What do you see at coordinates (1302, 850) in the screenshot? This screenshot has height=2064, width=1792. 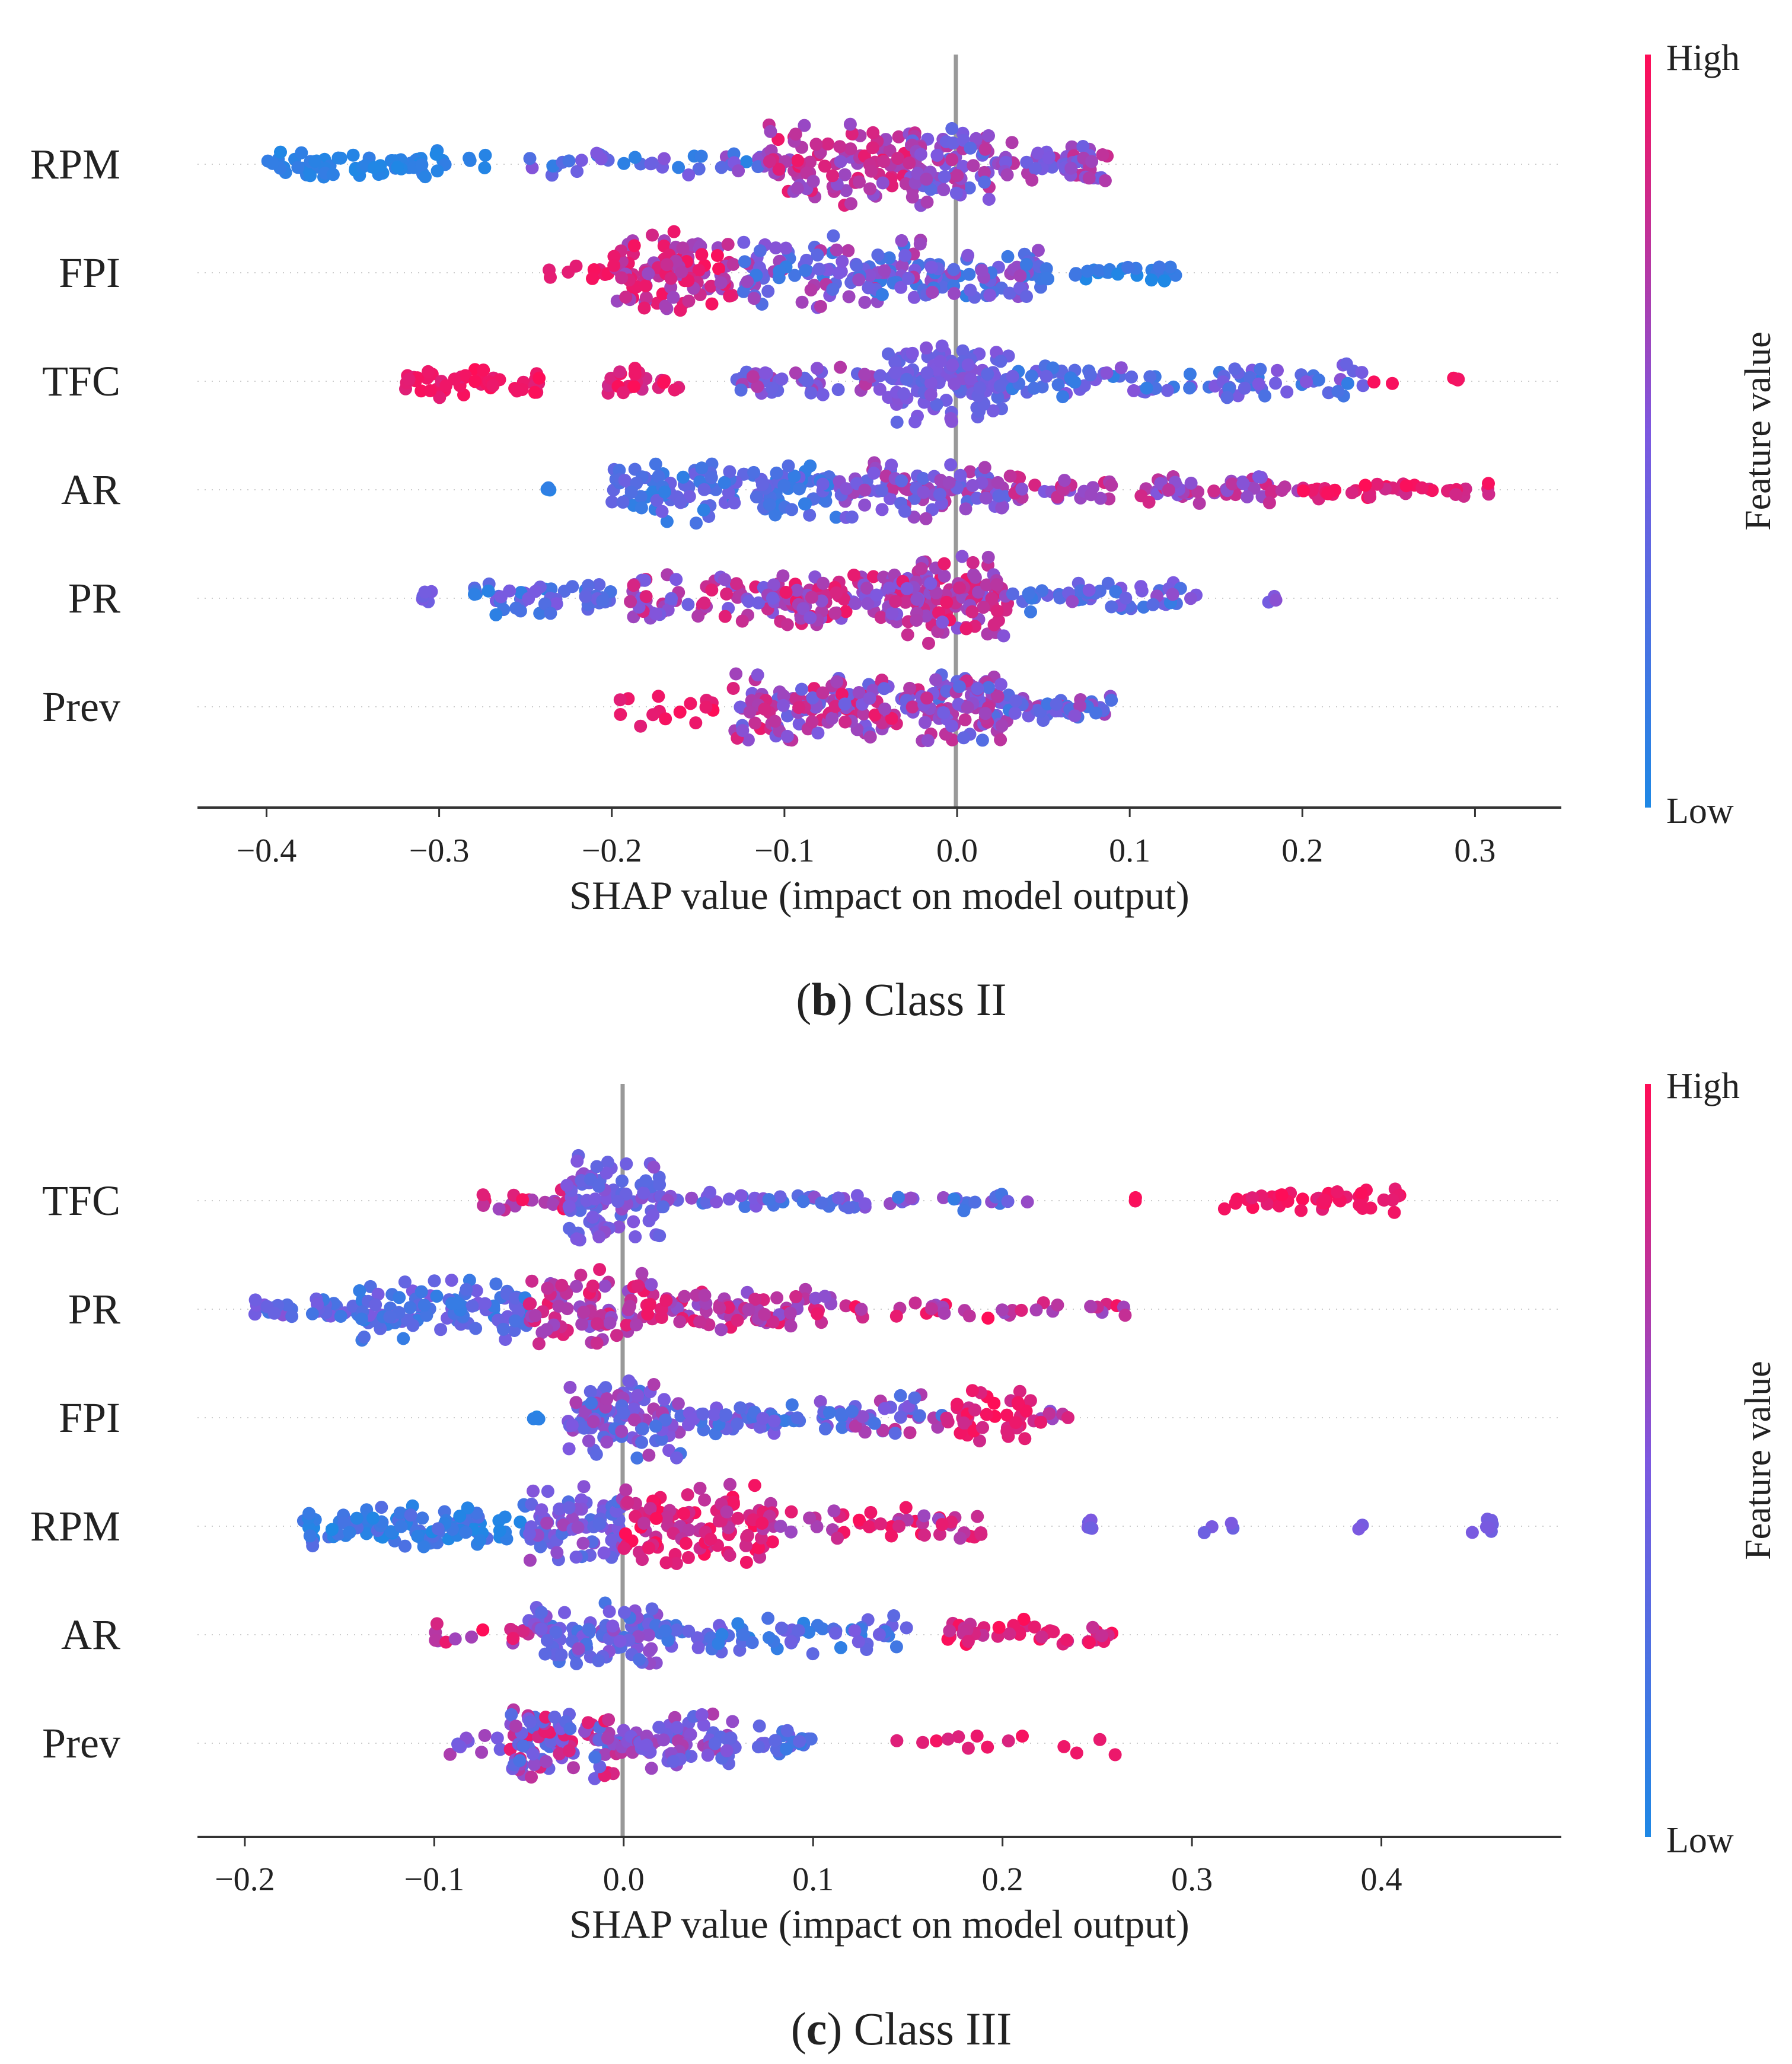 I see `x-tick-label: 0.2` at bounding box center [1302, 850].